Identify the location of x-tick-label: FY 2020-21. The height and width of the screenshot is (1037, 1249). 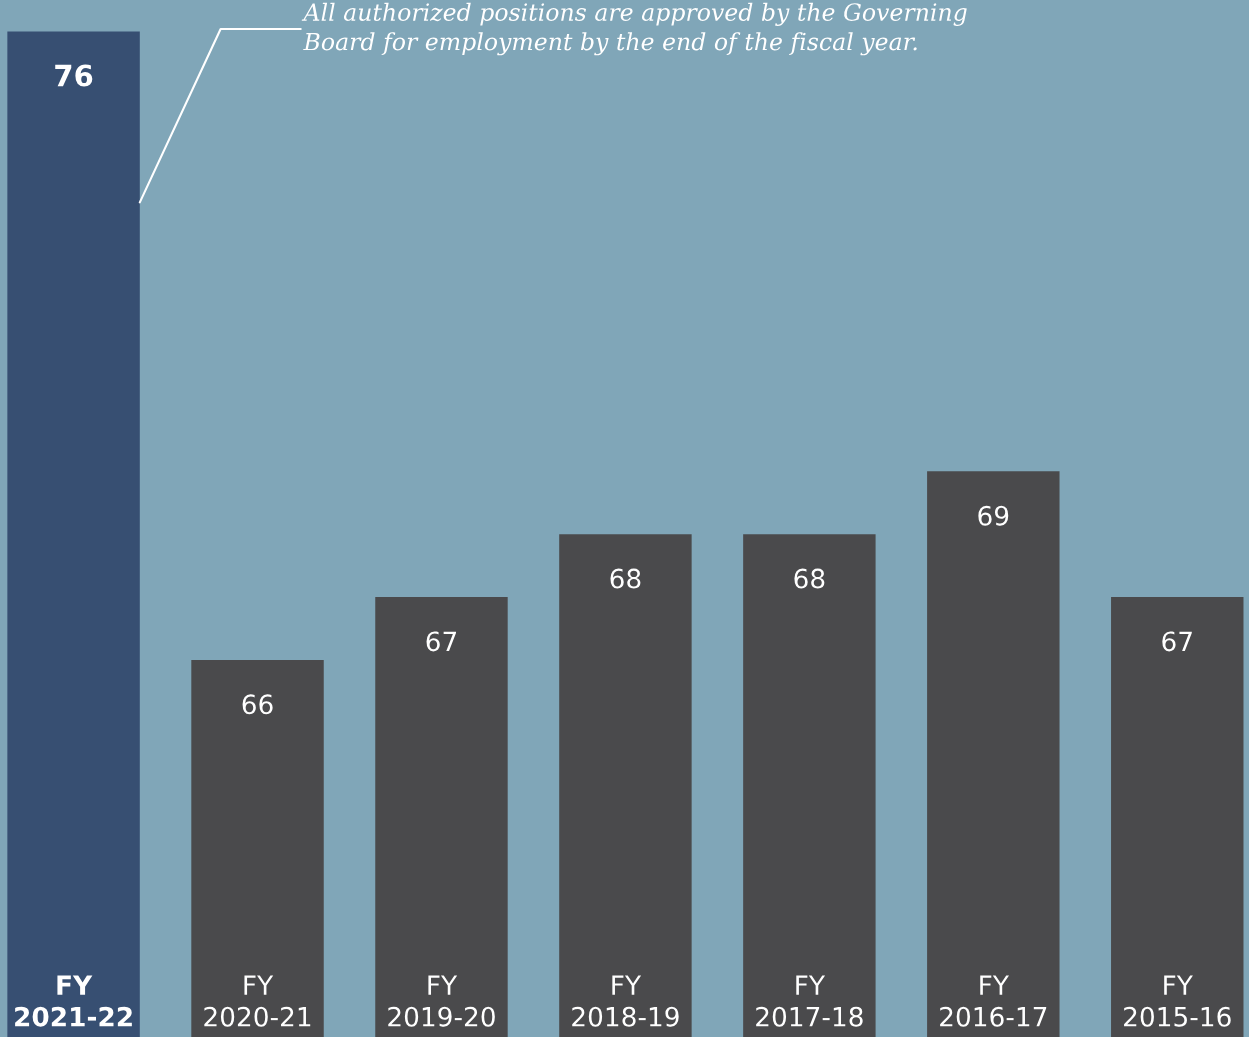
(257, 1001).